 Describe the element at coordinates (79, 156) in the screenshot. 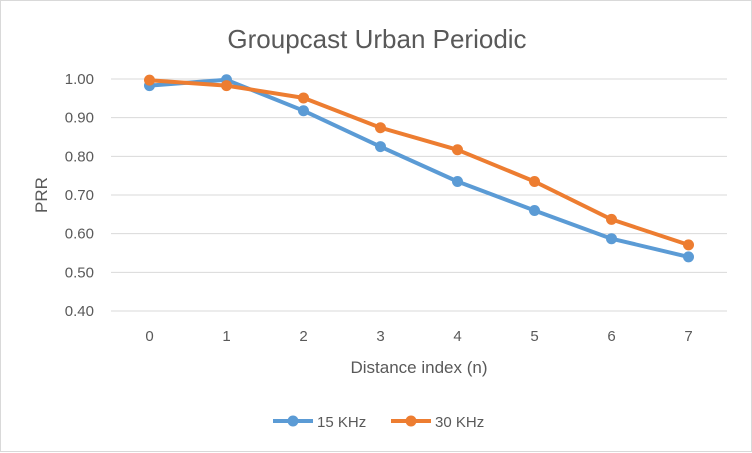

I see `y-tick-label: 0.80` at that location.